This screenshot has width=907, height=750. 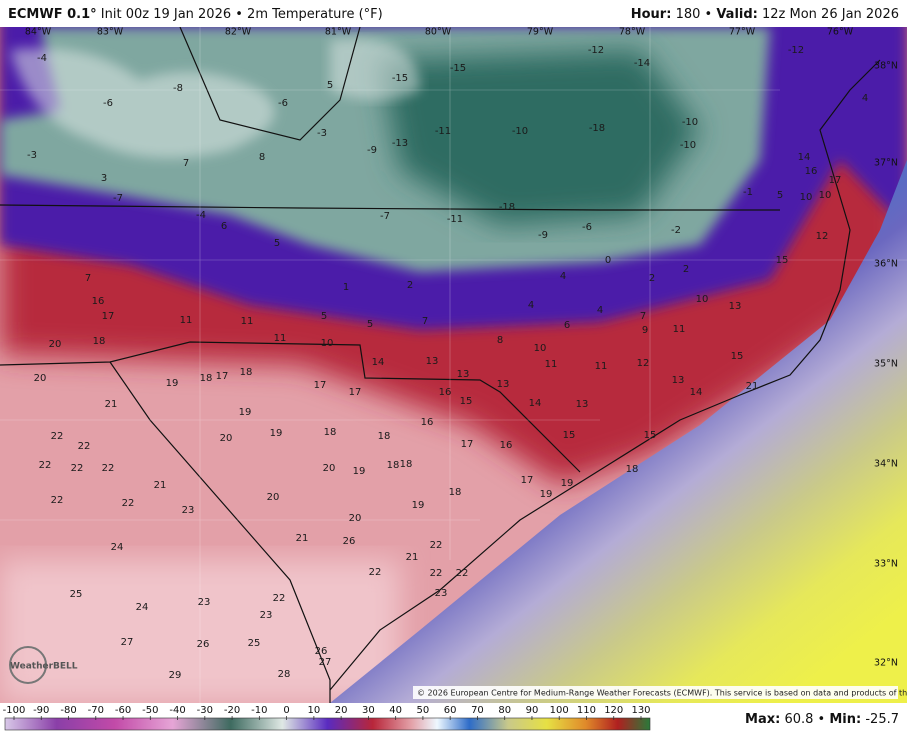 I want to click on colorbar-tick-label: 90, so click(x=532, y=710).